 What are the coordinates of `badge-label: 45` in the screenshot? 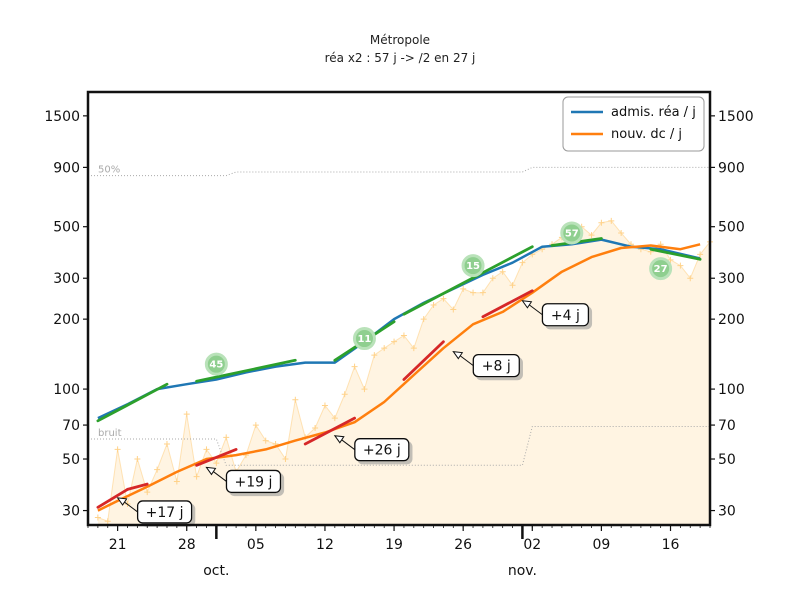 It's located at (216, 365).